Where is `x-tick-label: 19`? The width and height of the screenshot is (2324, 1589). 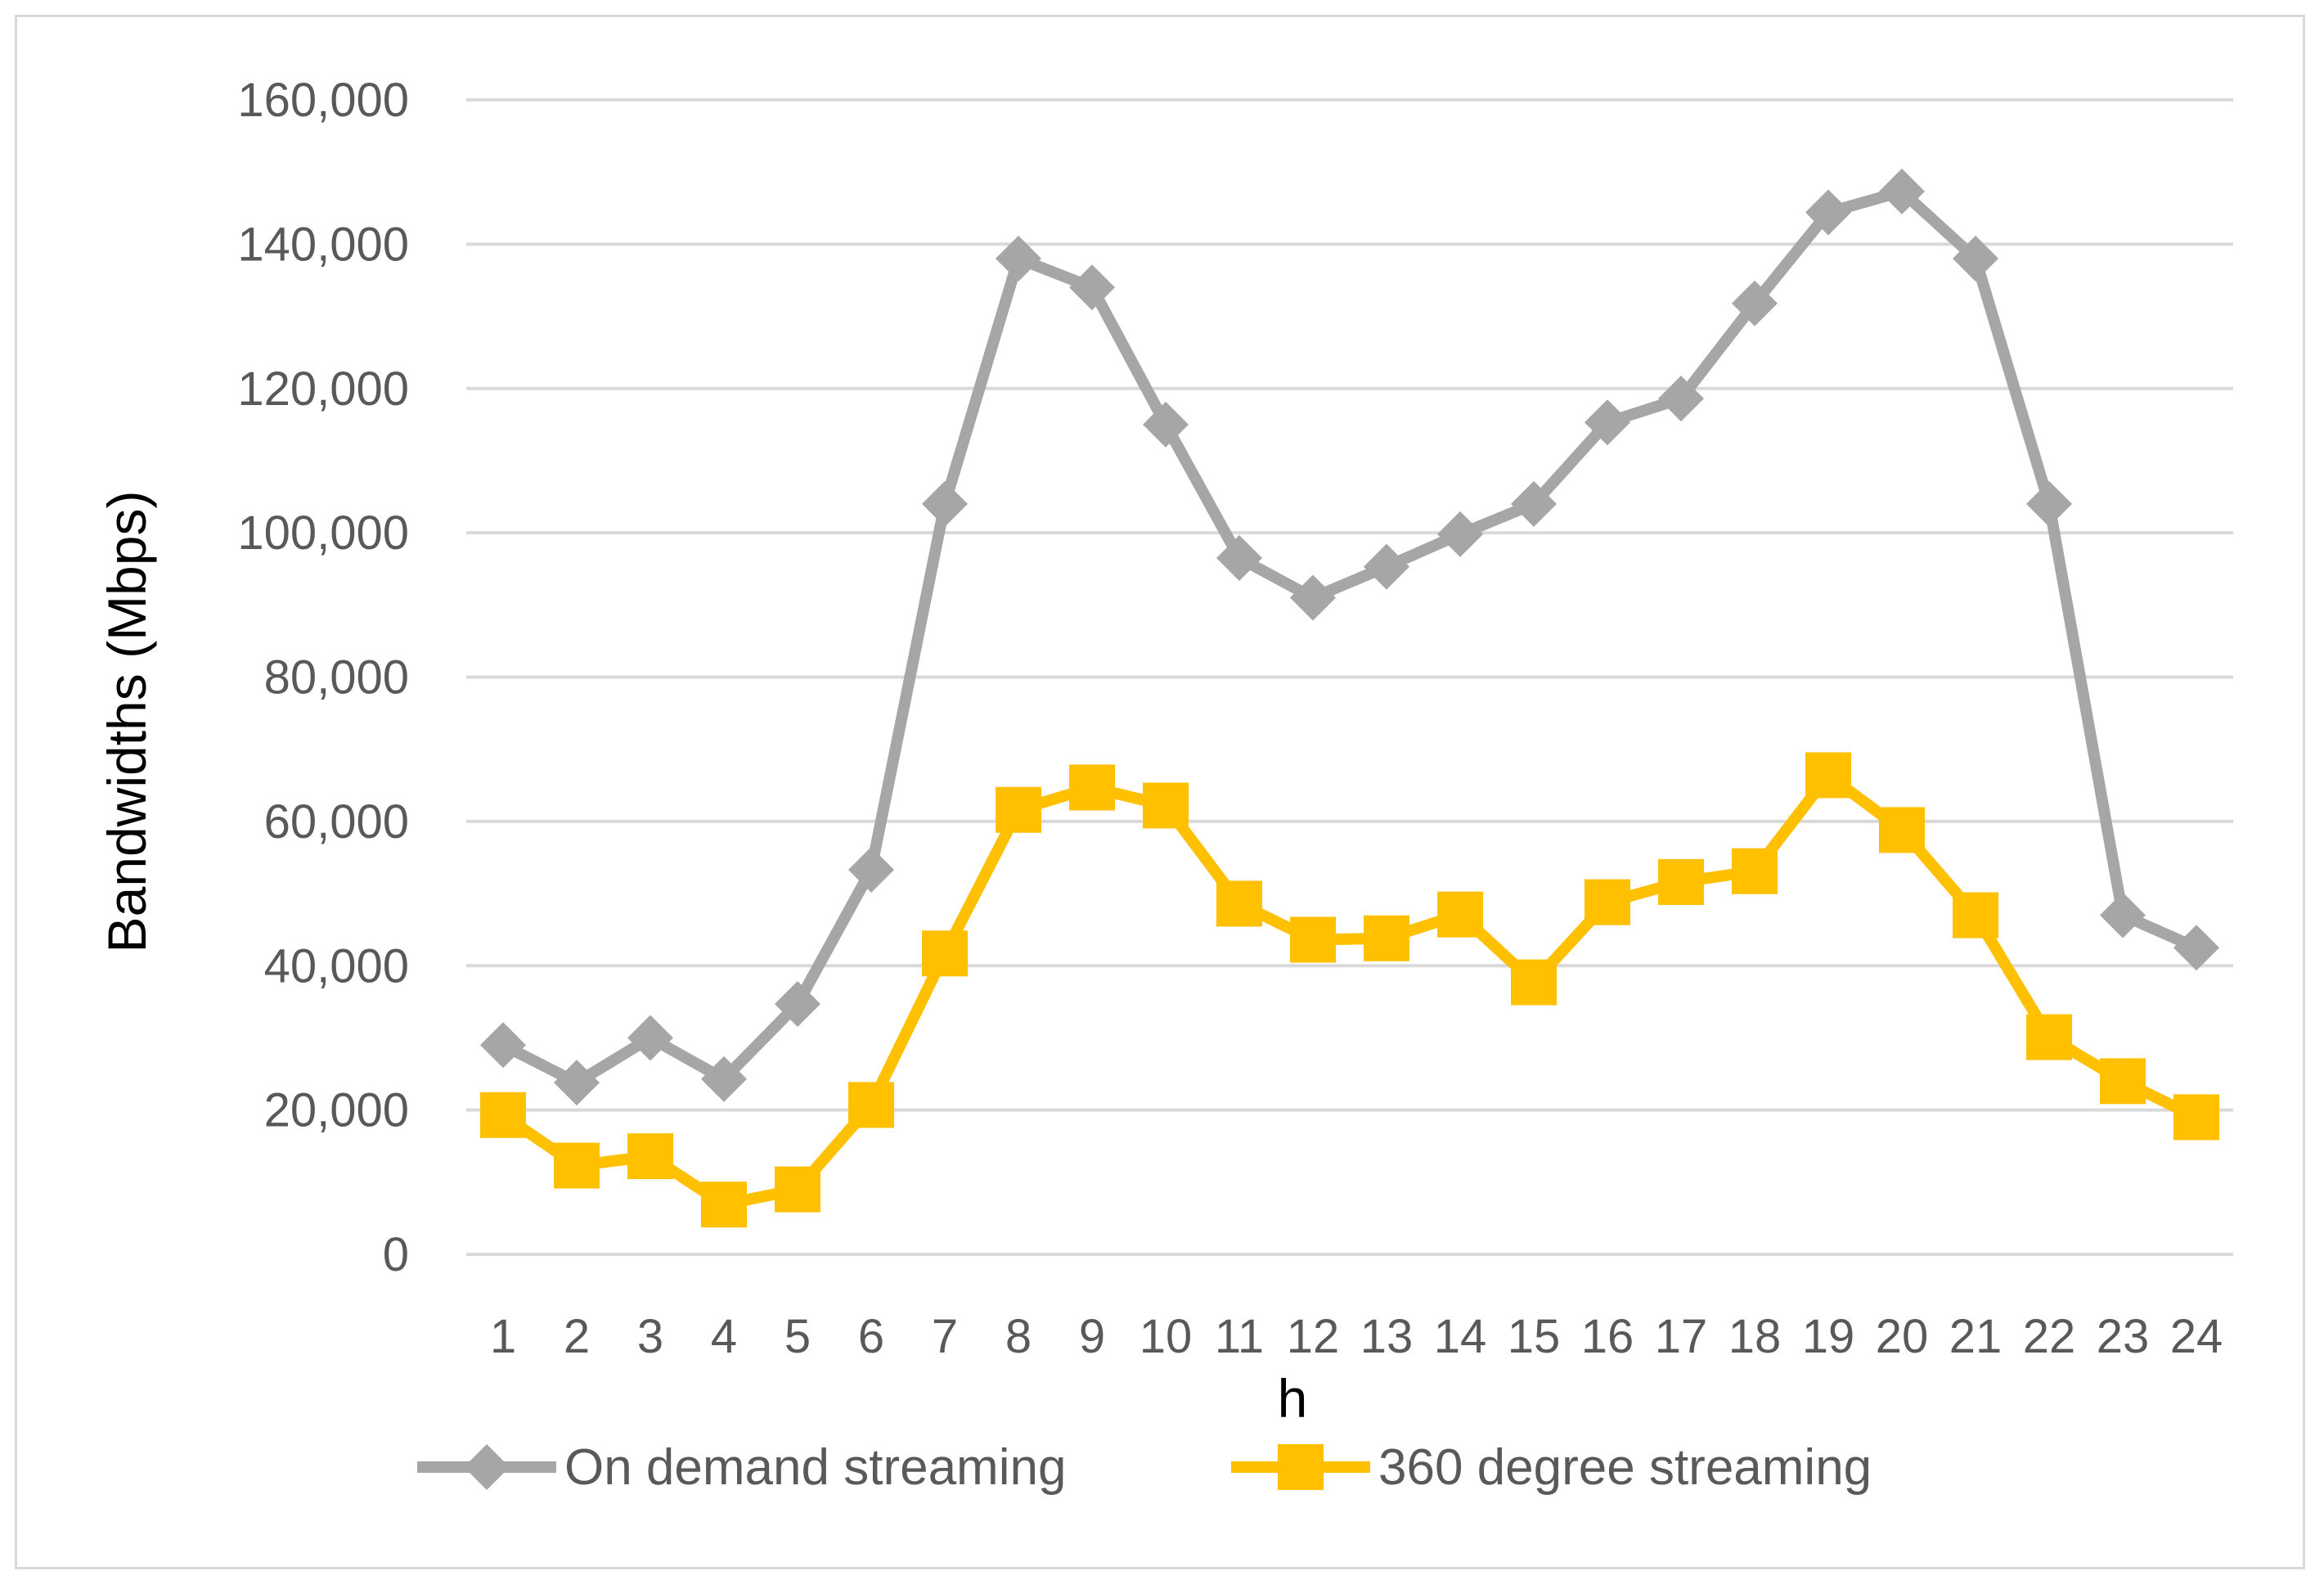
x-tick-label: 19 is located at coordinates (1828, 1336).